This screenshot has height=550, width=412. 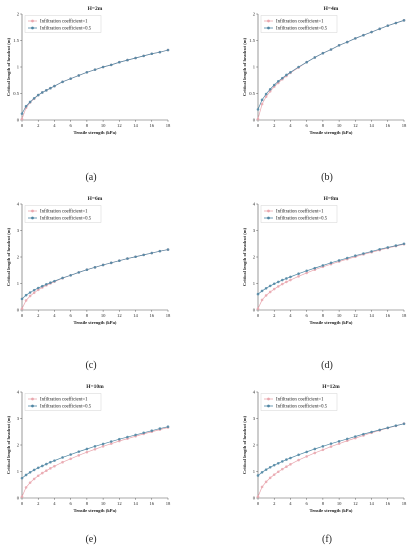 What do you see at coordinates (302, 29) in the screenshot?
I see `legend-label: Infiltration coefficient=0.5` at bounding box center [302, 29].